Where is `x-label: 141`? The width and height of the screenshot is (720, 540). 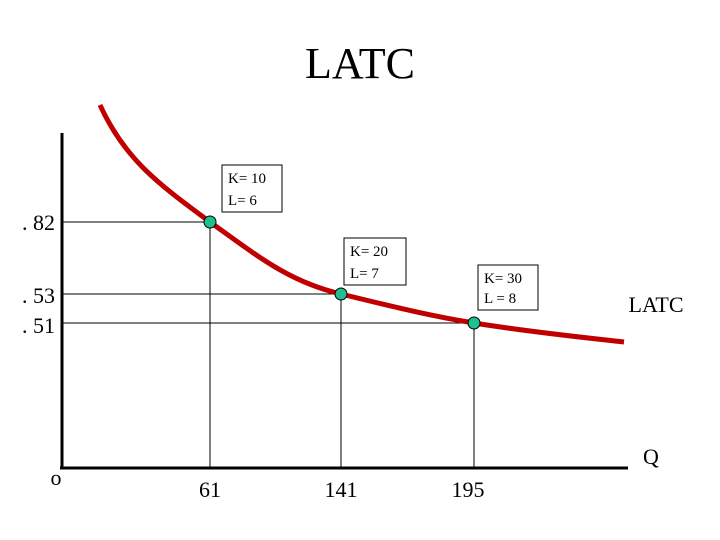 x-label: 141 is located at coordinates (341, 489).